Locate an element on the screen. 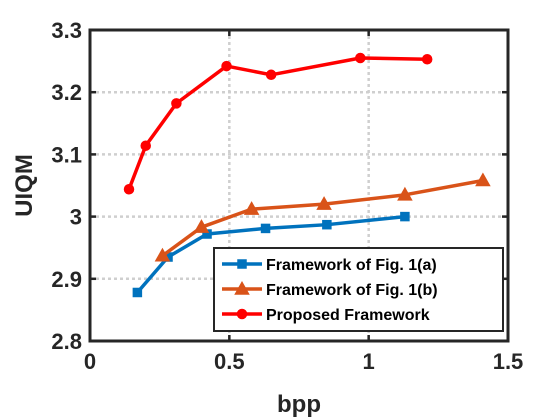 This screenshot has width=560, height=420. y-tick-label: 2.9 is located at coordinates (66, 279).